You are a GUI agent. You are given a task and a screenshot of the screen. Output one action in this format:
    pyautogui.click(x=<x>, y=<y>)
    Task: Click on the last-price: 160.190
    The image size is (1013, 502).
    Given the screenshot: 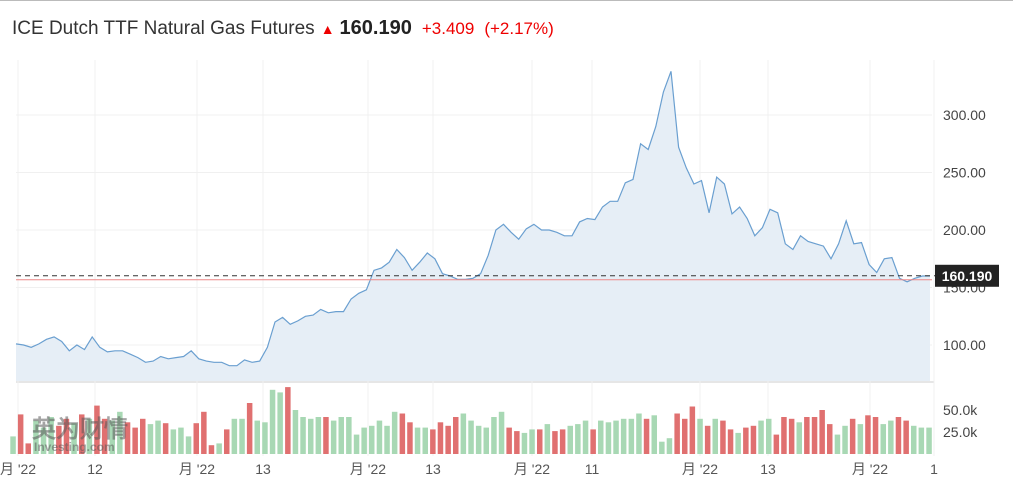 What is the action you would take?
    pyautogui.click(x=375, y=28)
    